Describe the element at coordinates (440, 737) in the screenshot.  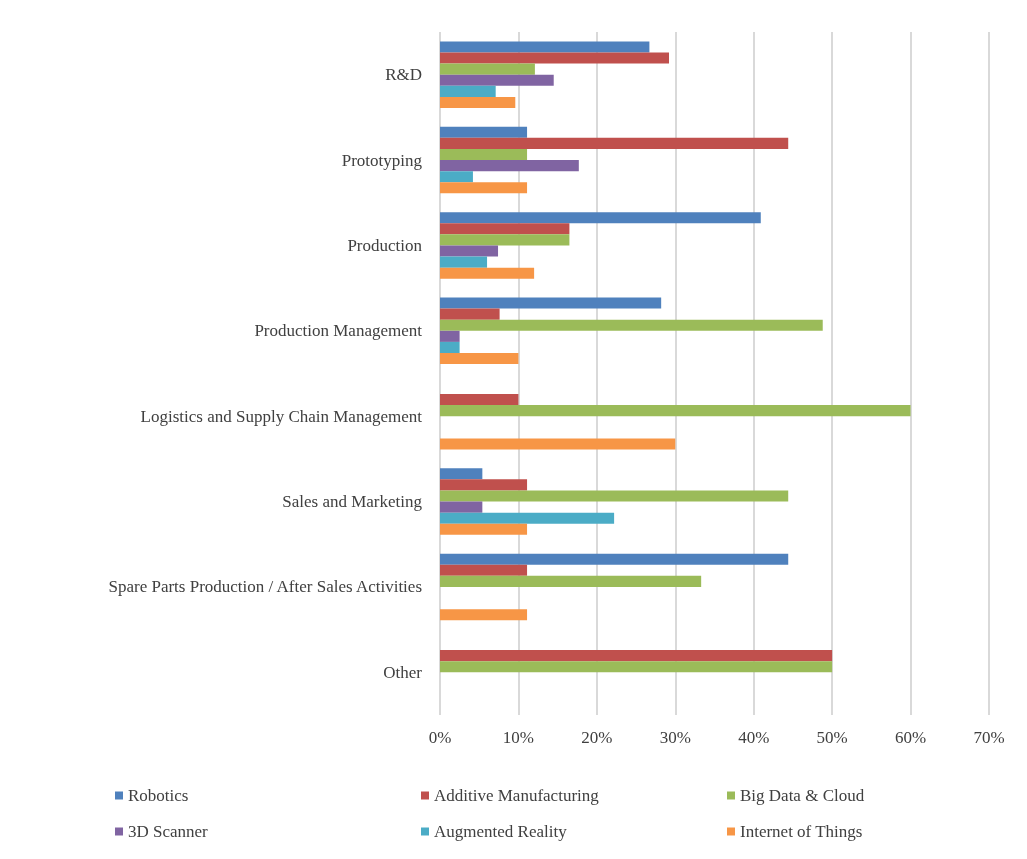
I see `x-tick-label: 0%` at that location.